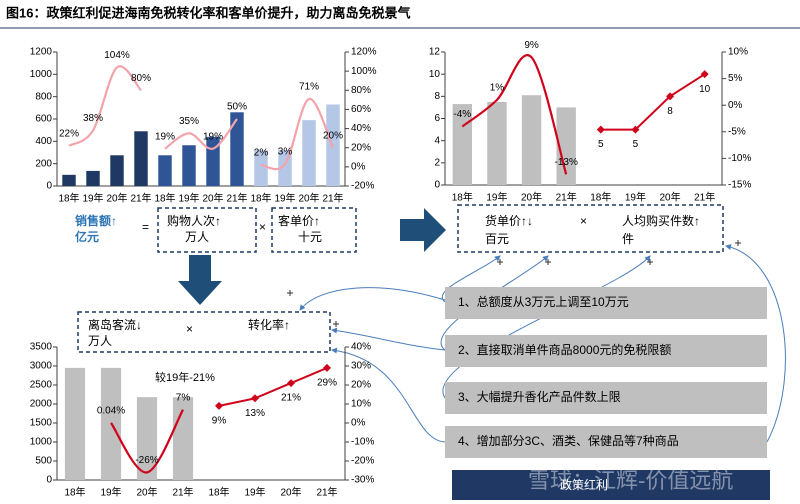 This screenshot has width=800, height=504. Describe the element at coordinates (543, 301) in the screenshot. I see `policy-text: 1、总额度从3万元上调至10万元` at that location.